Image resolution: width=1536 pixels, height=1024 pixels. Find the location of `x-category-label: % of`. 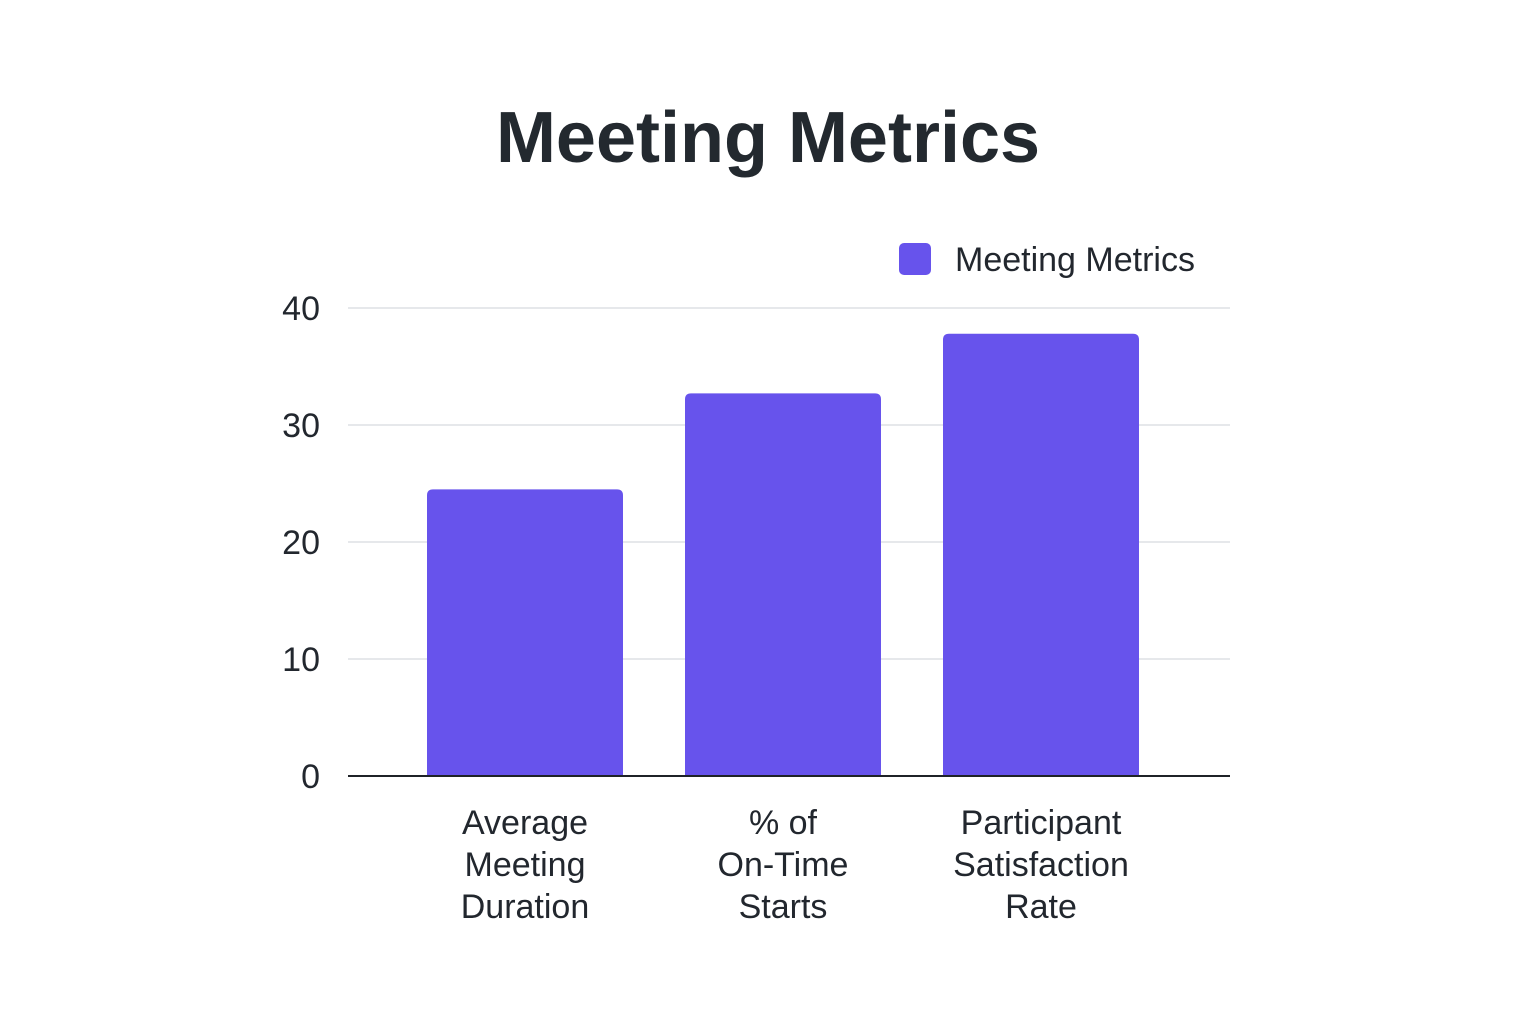

x-category-label: % of is located at coordinates (783, 823).